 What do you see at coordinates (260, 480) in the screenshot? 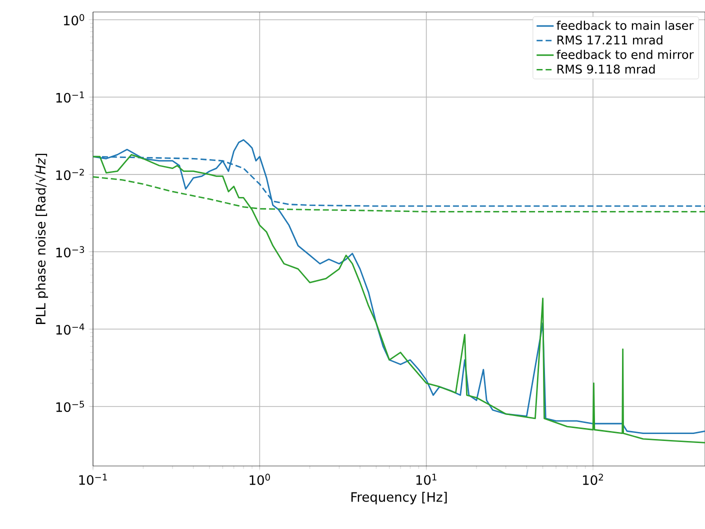
I see `x-tick-label: 10$^{0}$` at bounding box center [260, 480].